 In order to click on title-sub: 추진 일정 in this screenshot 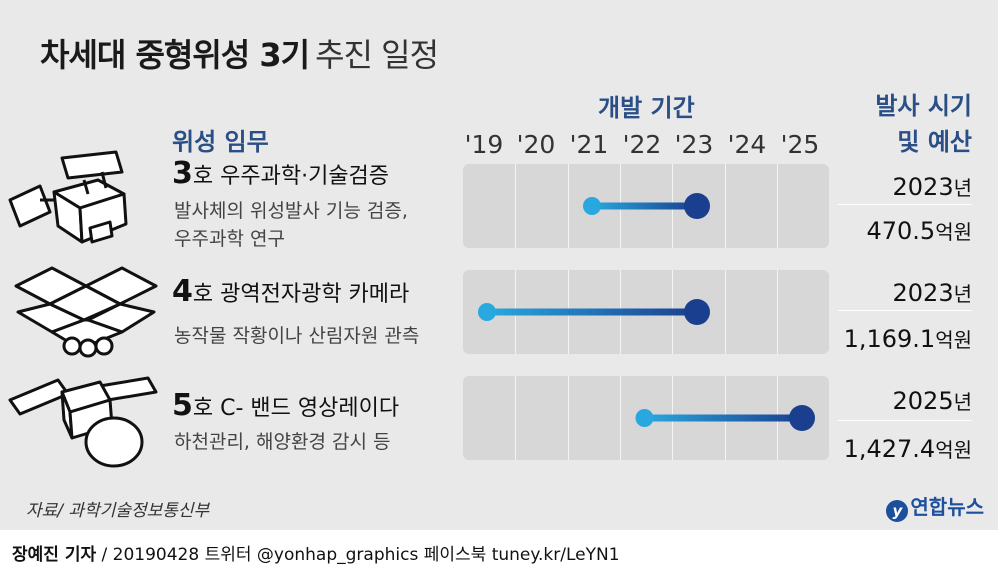, I will do `click(377, 55)`.